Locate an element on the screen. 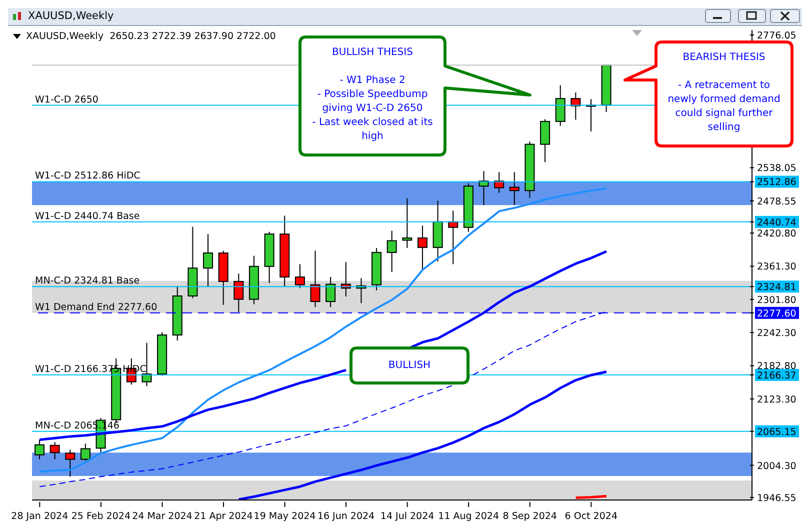 The image size is (810, 522). y-tick-label: 2242.30 is located at coordinates (776, 334).